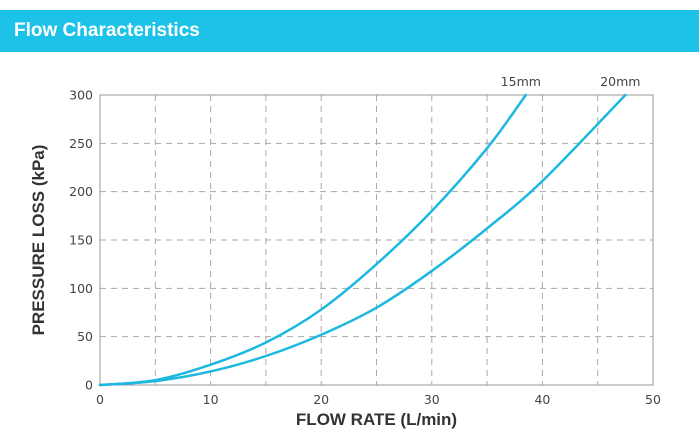 The image size is (699, 439). I want to click on series-label-20mm: 20mm, so click(620, 81).